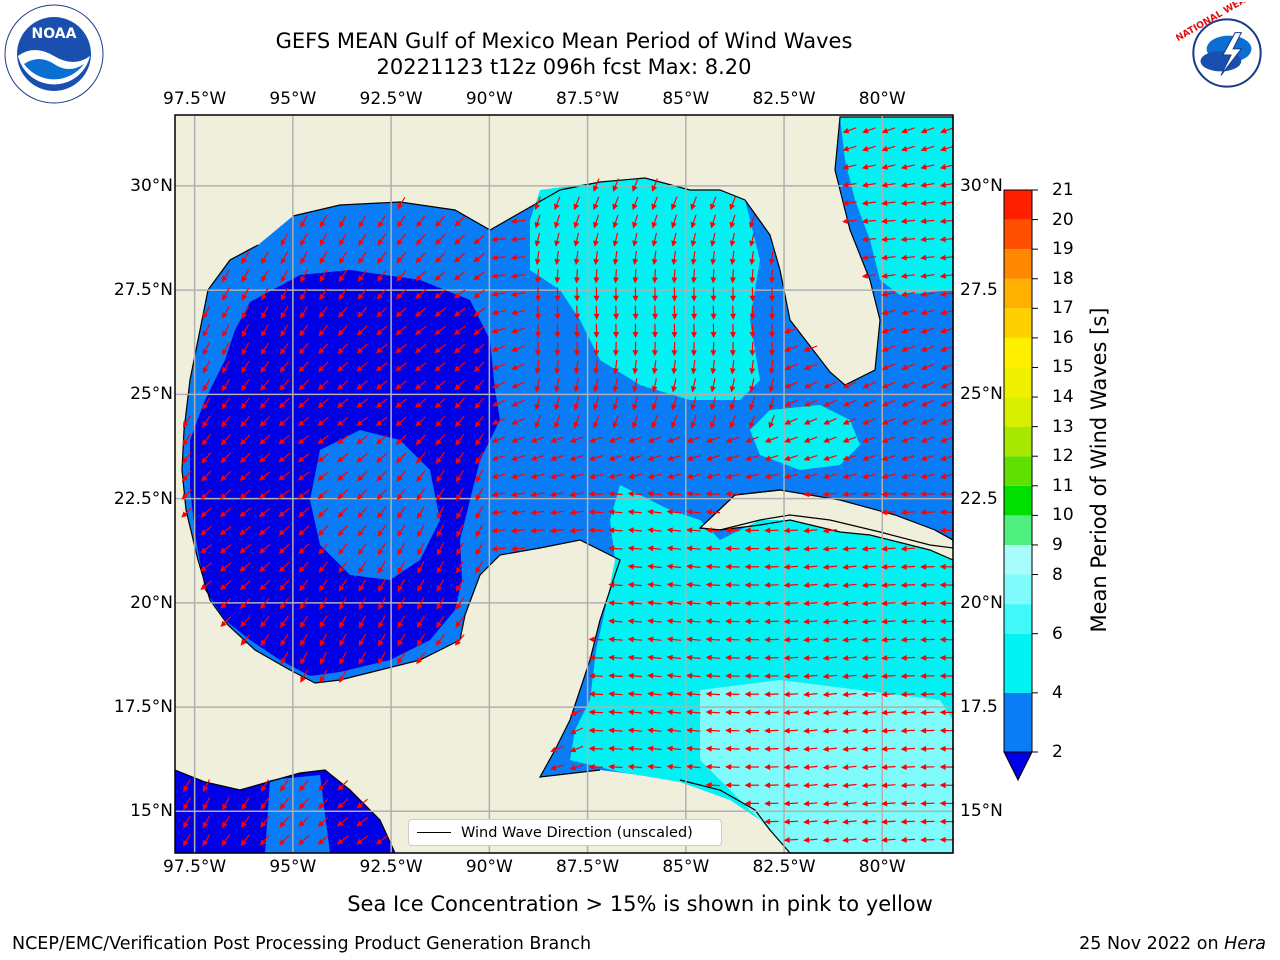 This screenshot has width=1280, height=960. What do you see at coordinates (285, 811) in the screenshot?
I see `coastline-pacific` at bounding box center [285, 811].